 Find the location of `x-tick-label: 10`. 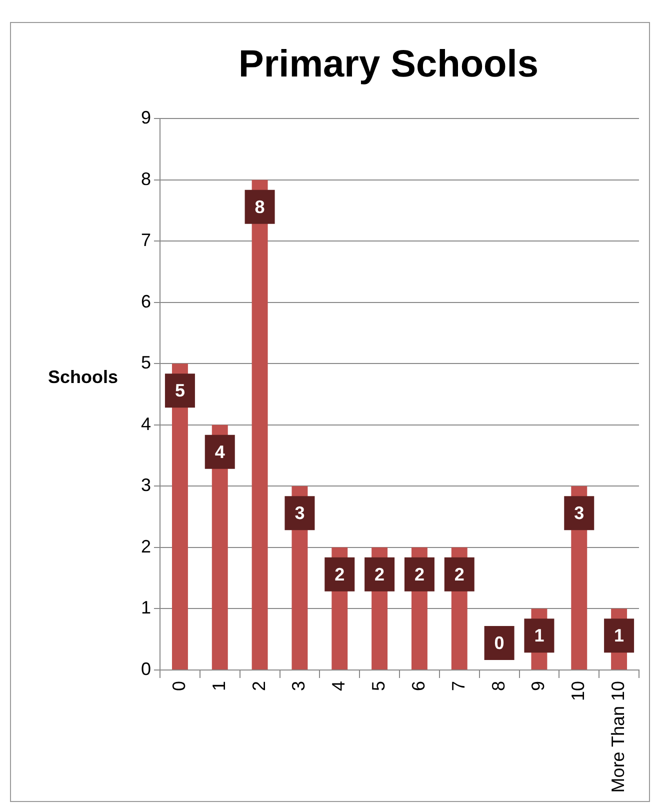

x-tick-label: 10 is located at coordinates (578, 690).